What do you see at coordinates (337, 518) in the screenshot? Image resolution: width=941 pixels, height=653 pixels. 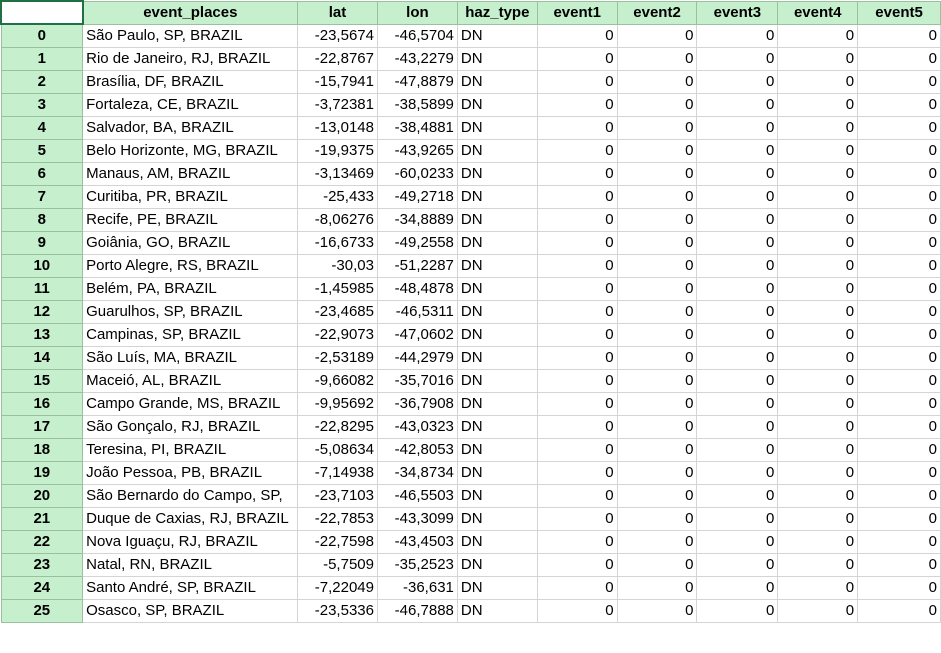 I see `lat-cell: -22,7853` at bounding box center [337, 518].